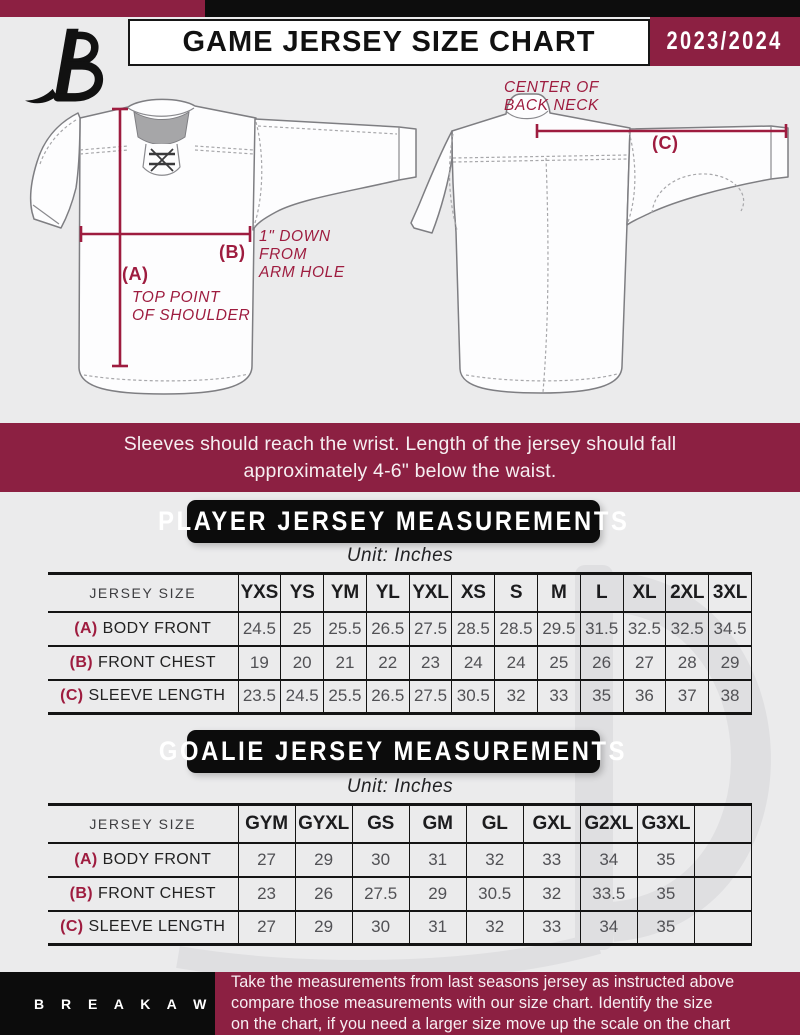  What do you see at coordinates (191, 315) in the screenshot?
I see `label-a-caption-2: OF SHOULDER` at bounding box center [191, 315].